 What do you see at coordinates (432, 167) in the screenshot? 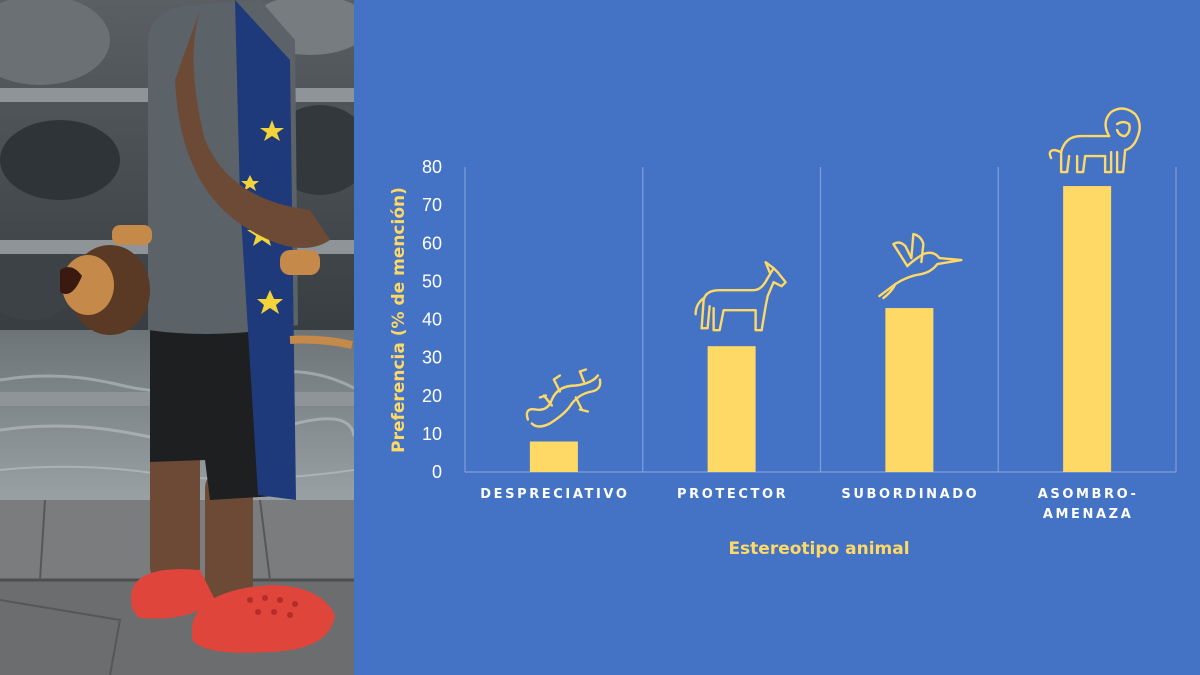
I see `y-tick-label: 80` at bounding box center [432, 167].